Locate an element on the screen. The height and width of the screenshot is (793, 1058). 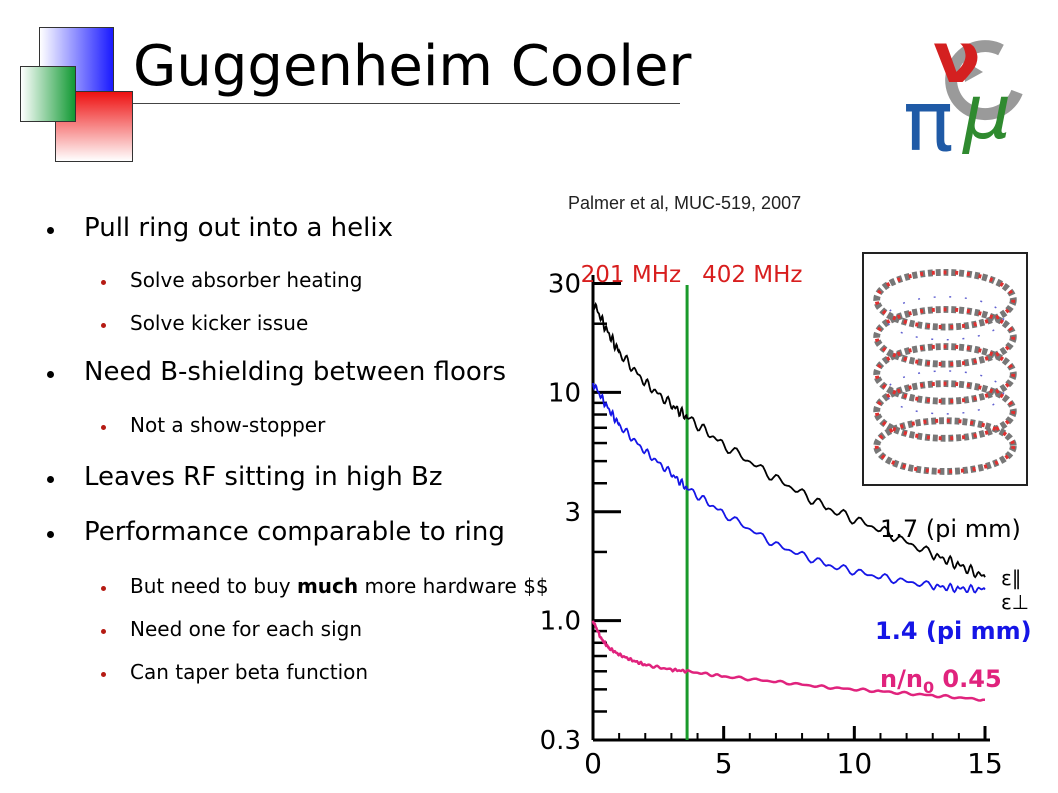
decorative-square-green is located at coordinates (48, 94).